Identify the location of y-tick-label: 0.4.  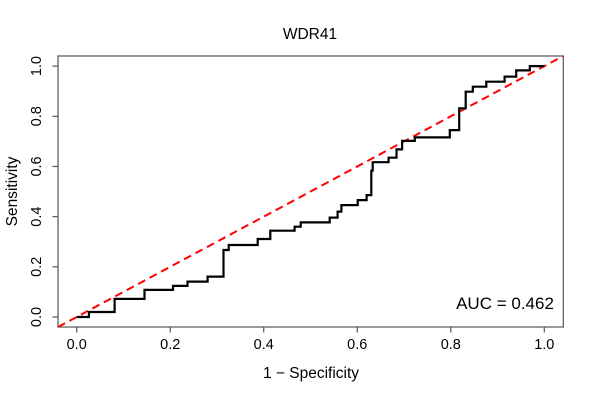
(37, 217).